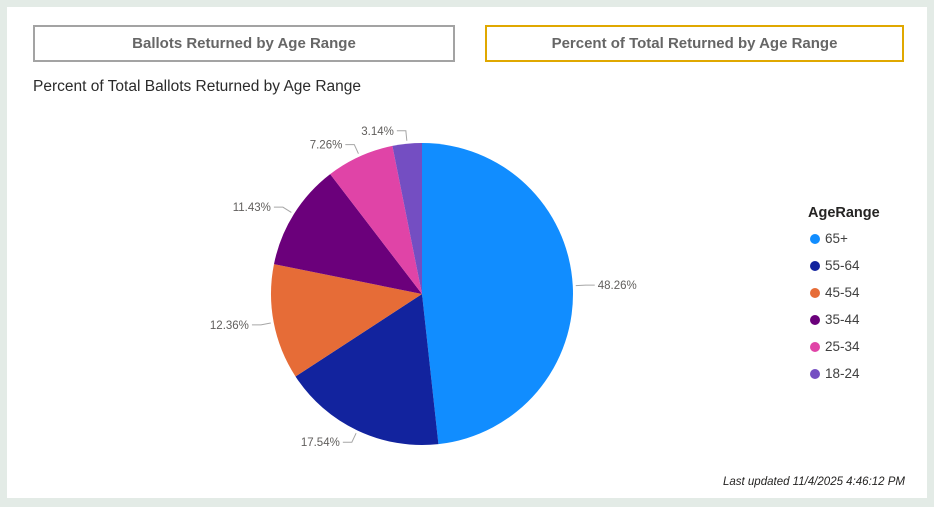 The width and height of the screenshot is (934, 507). Describe the element at coordinates (842, 265) in the screenshot. I see `legend-item-label: 55-64` at that location.